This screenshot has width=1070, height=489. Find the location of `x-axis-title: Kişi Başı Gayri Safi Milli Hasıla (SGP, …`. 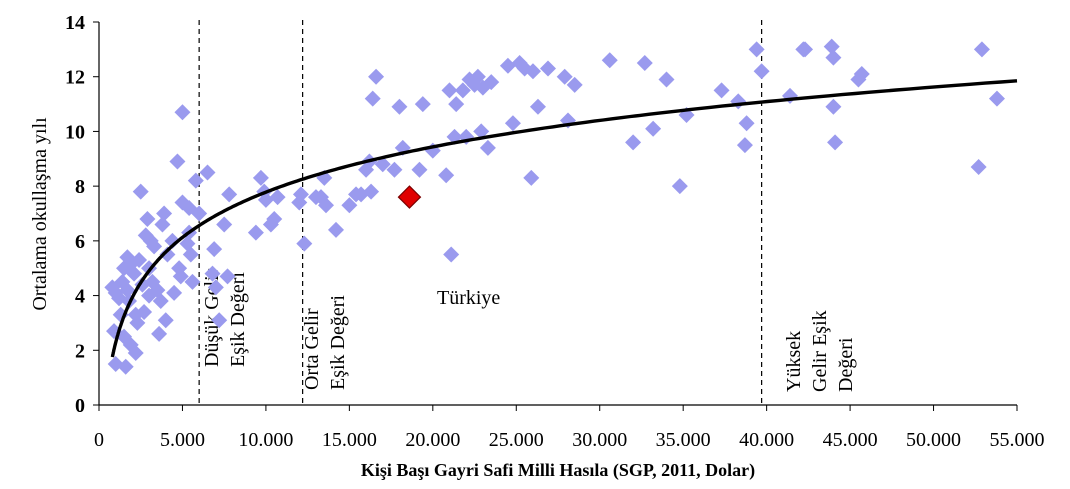

x-axis-title: Kişi Başı Gayri Safi Milli Hasıla (SGP, … is located at coordinates (558, 470).